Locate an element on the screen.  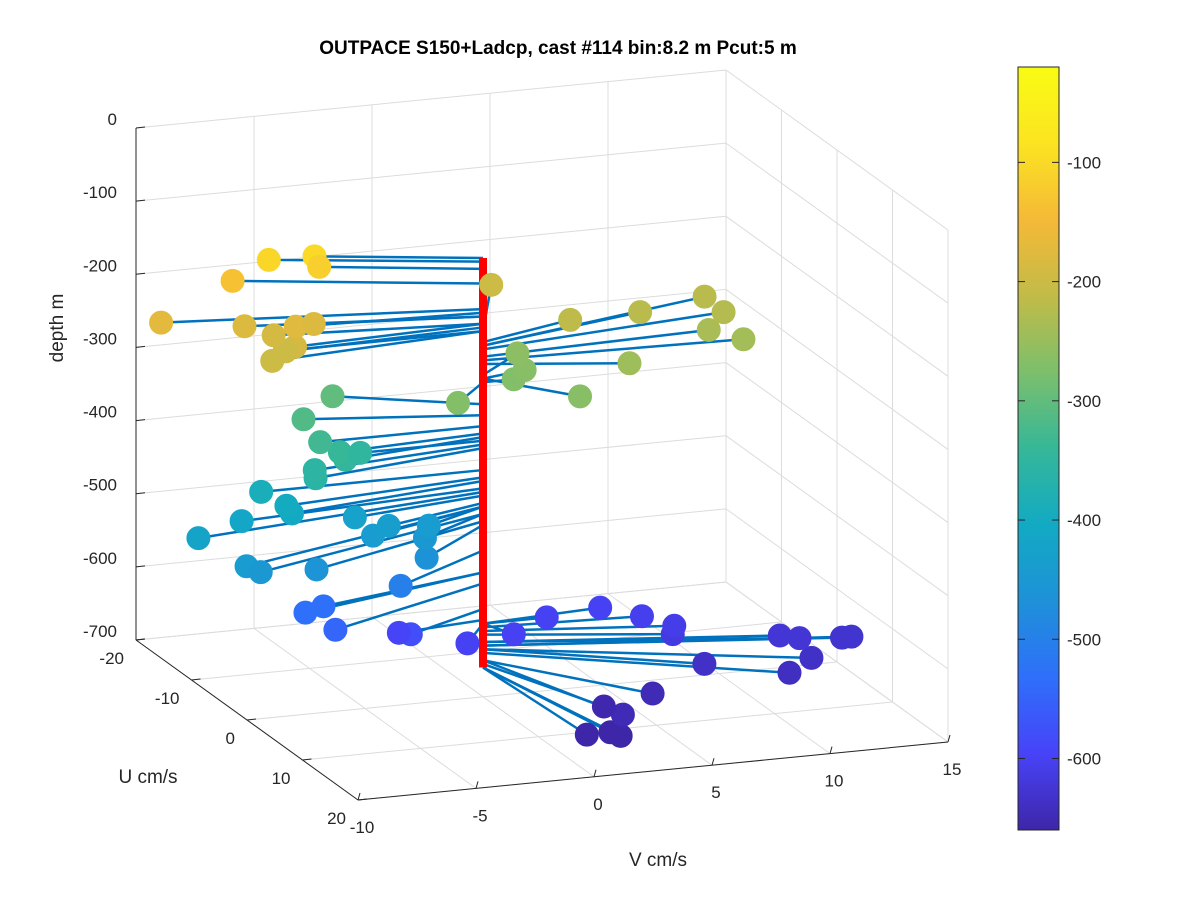
x-tick-label: 5 is located at coordinates (715, 792).